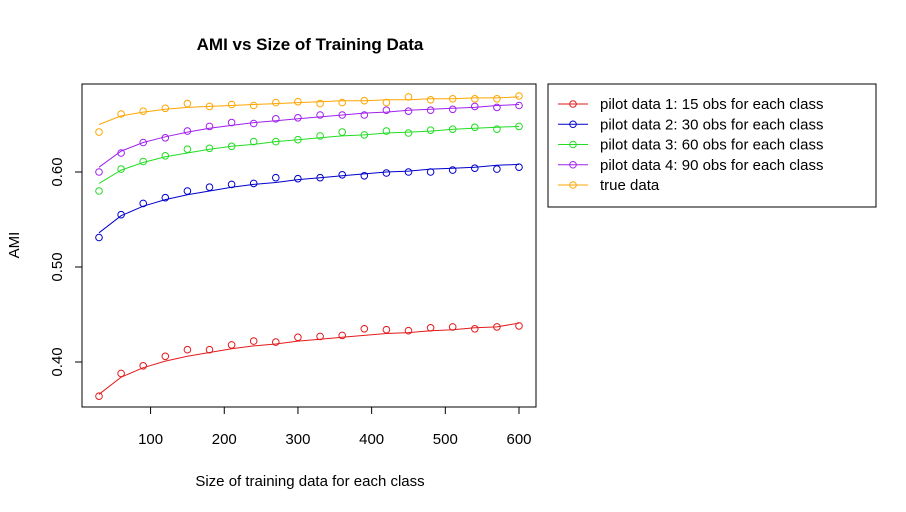 The height and width of the screenshot is (512, 906). I want to click on y-axis: 0.40 0.50 0.60, so click(66, 267).